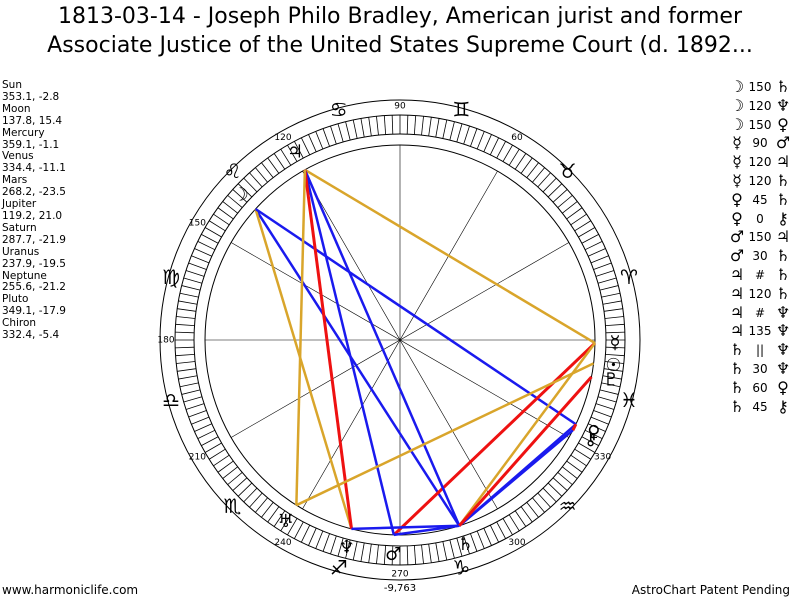  I want to click on body-venus-icon: ♀, so click(593, 432).